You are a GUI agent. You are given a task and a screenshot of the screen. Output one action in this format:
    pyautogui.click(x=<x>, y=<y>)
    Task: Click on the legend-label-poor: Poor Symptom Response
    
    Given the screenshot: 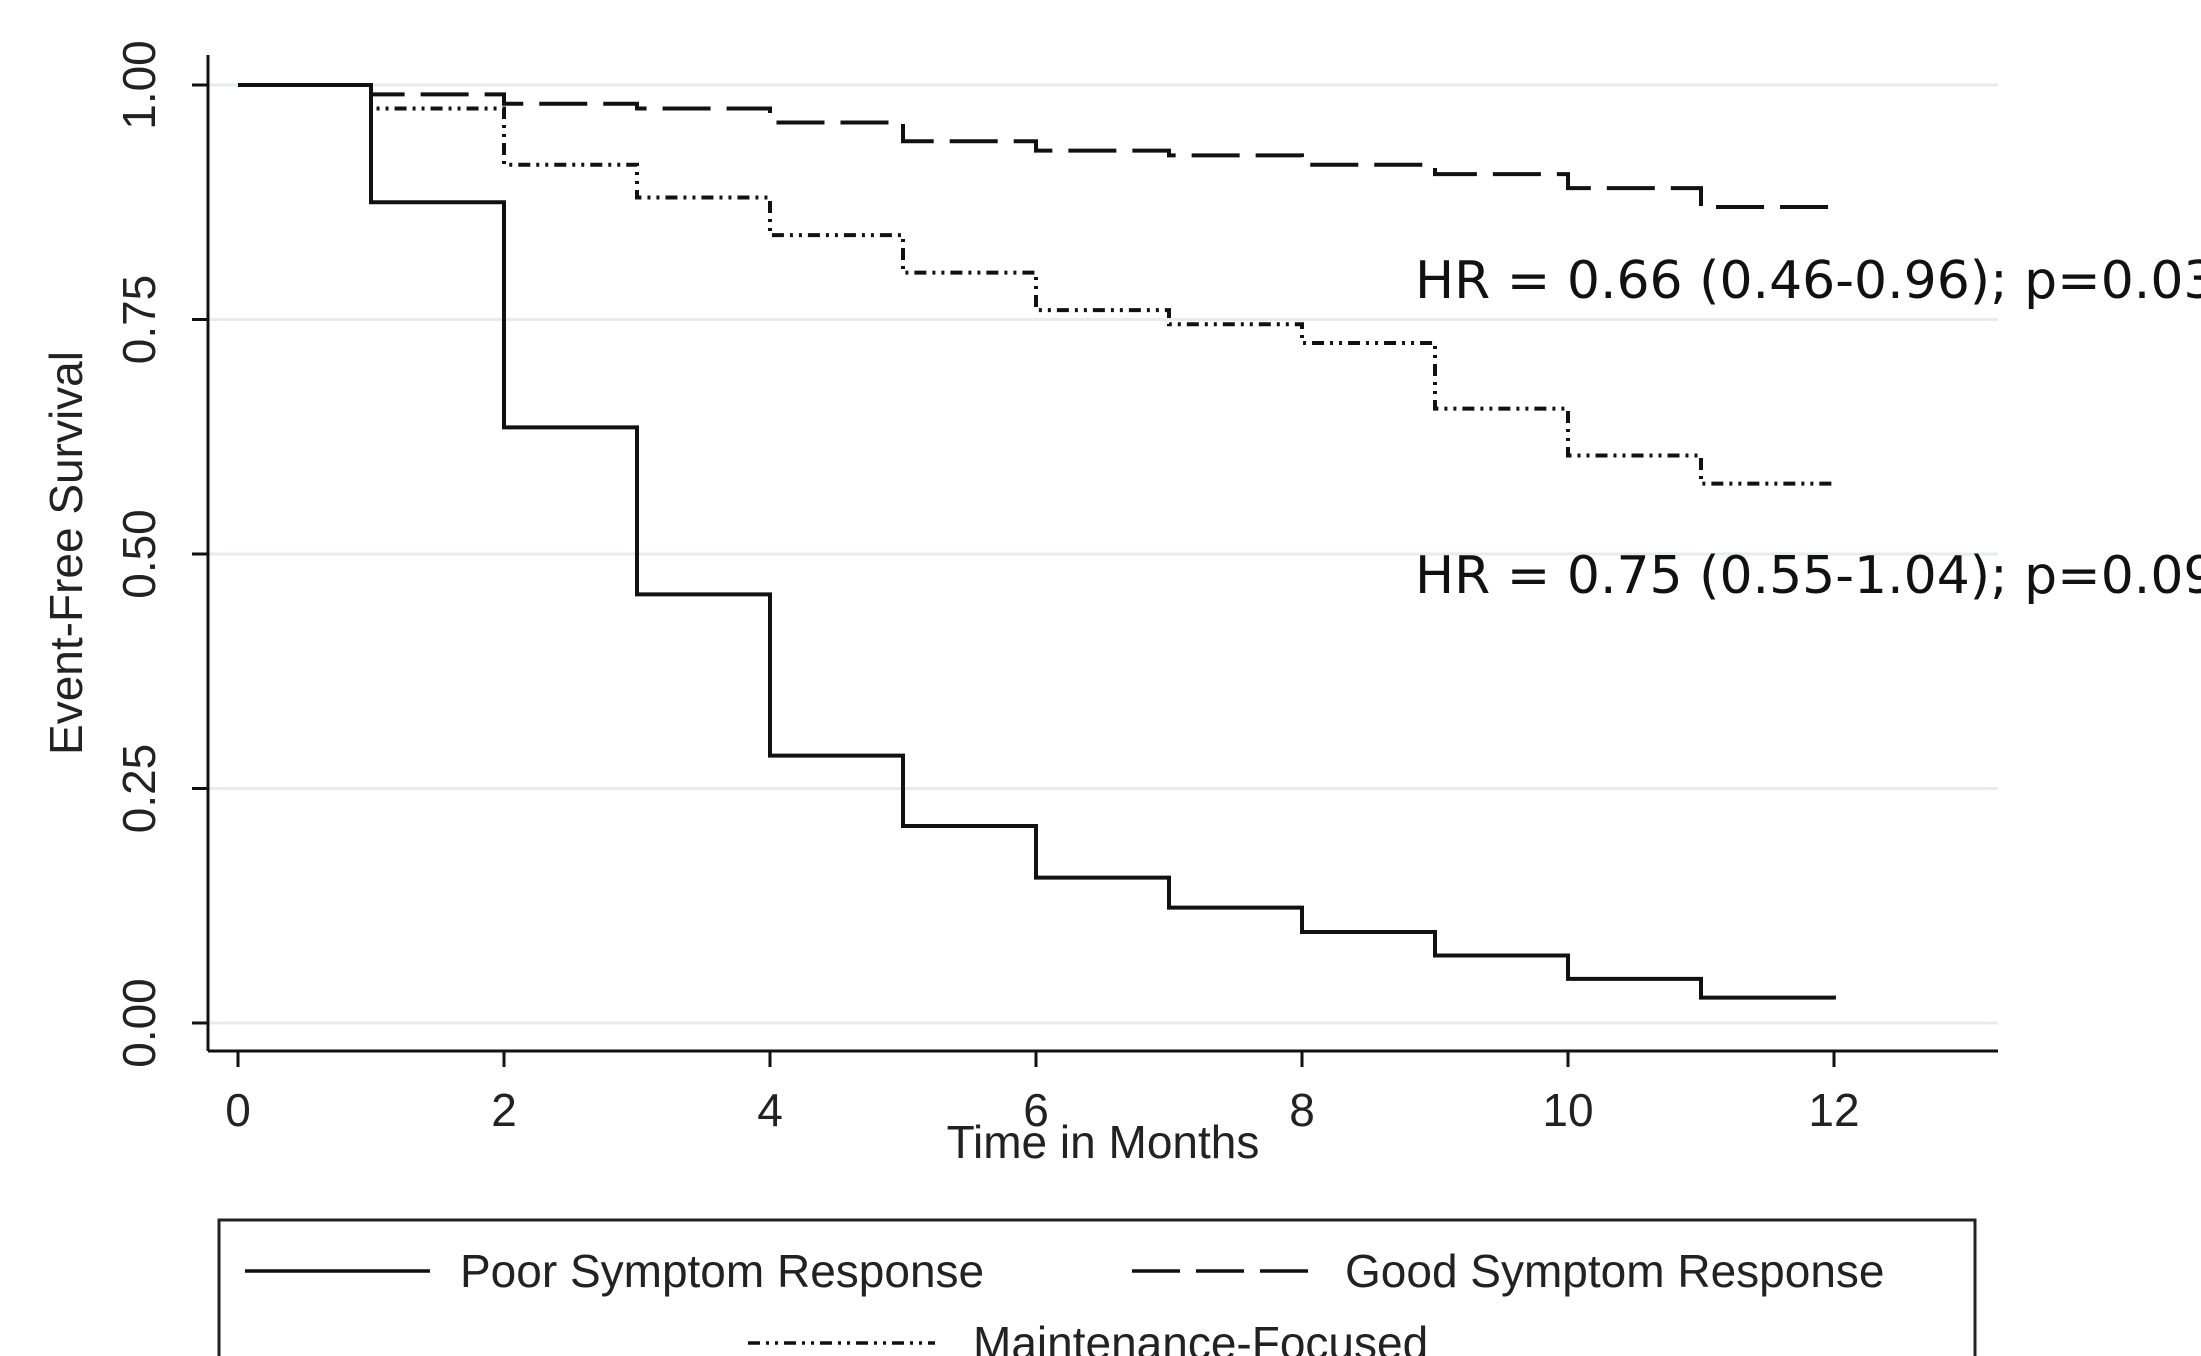 What is the action you would take?
    pyautogui.click(x=722, y=1271)
    